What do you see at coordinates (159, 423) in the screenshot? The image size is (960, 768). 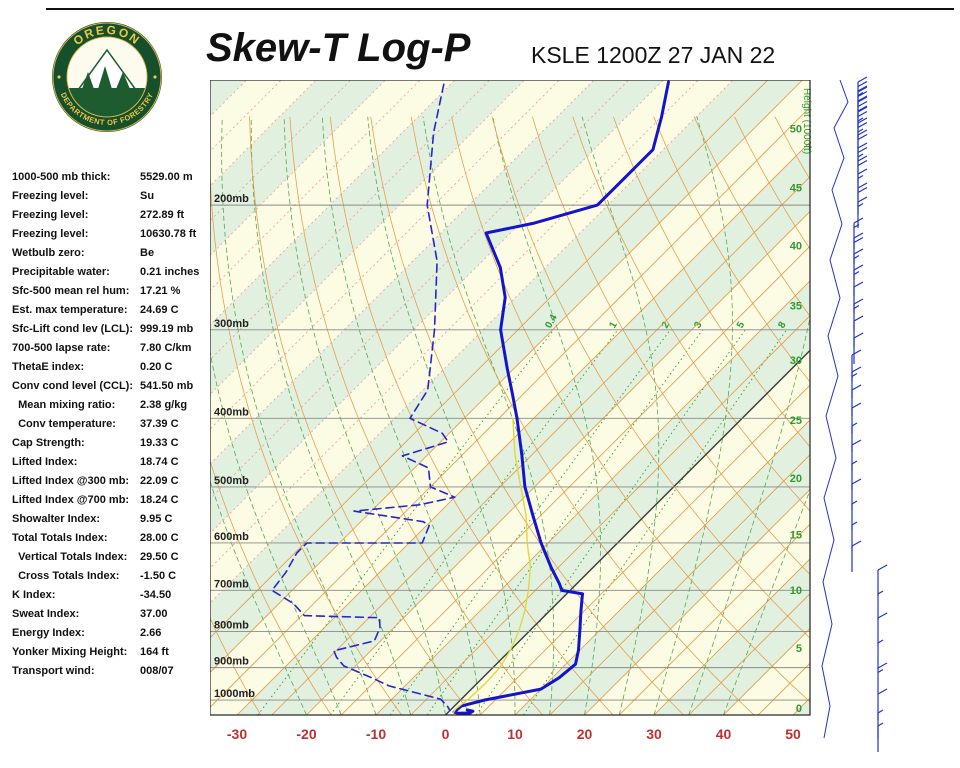 I see `stat-value: 37.39 C` at bounding box center [159, 423].